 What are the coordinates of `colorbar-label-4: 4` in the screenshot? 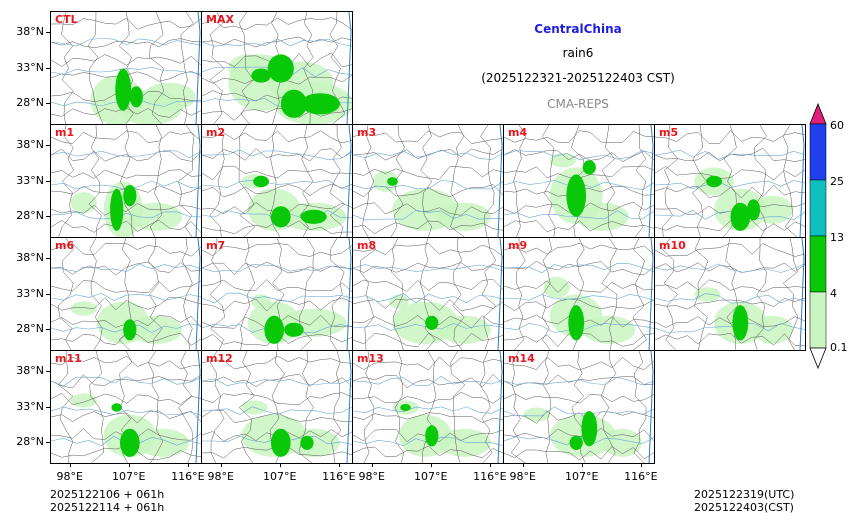 It's located at (833, 293).